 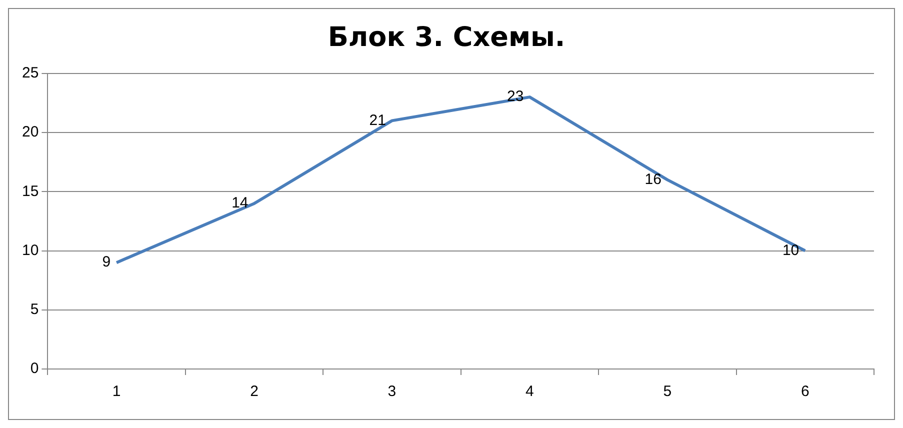 I want to click on data-label: 21, so click(x=377, y=120).